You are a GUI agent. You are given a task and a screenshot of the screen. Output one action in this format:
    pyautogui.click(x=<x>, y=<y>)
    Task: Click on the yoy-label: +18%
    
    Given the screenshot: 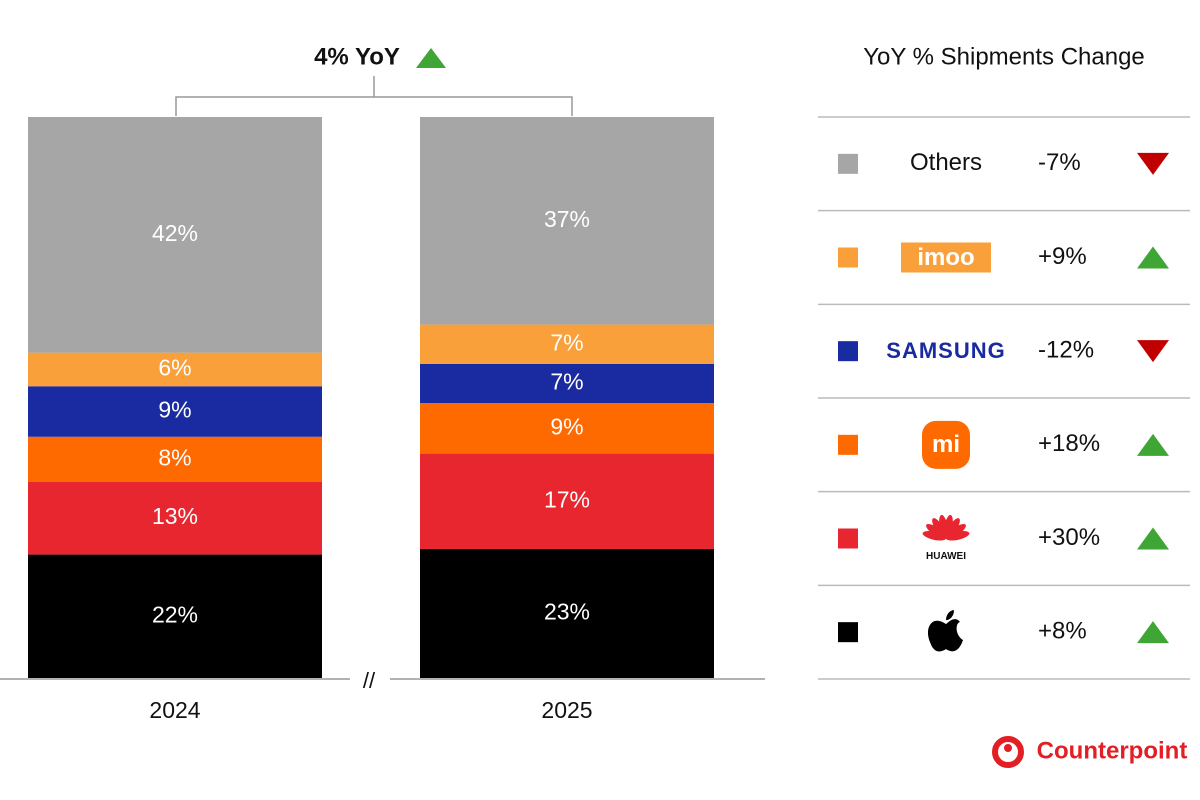 What is the action you would take?
    pyautogui.click(x=1069, y=443)
    